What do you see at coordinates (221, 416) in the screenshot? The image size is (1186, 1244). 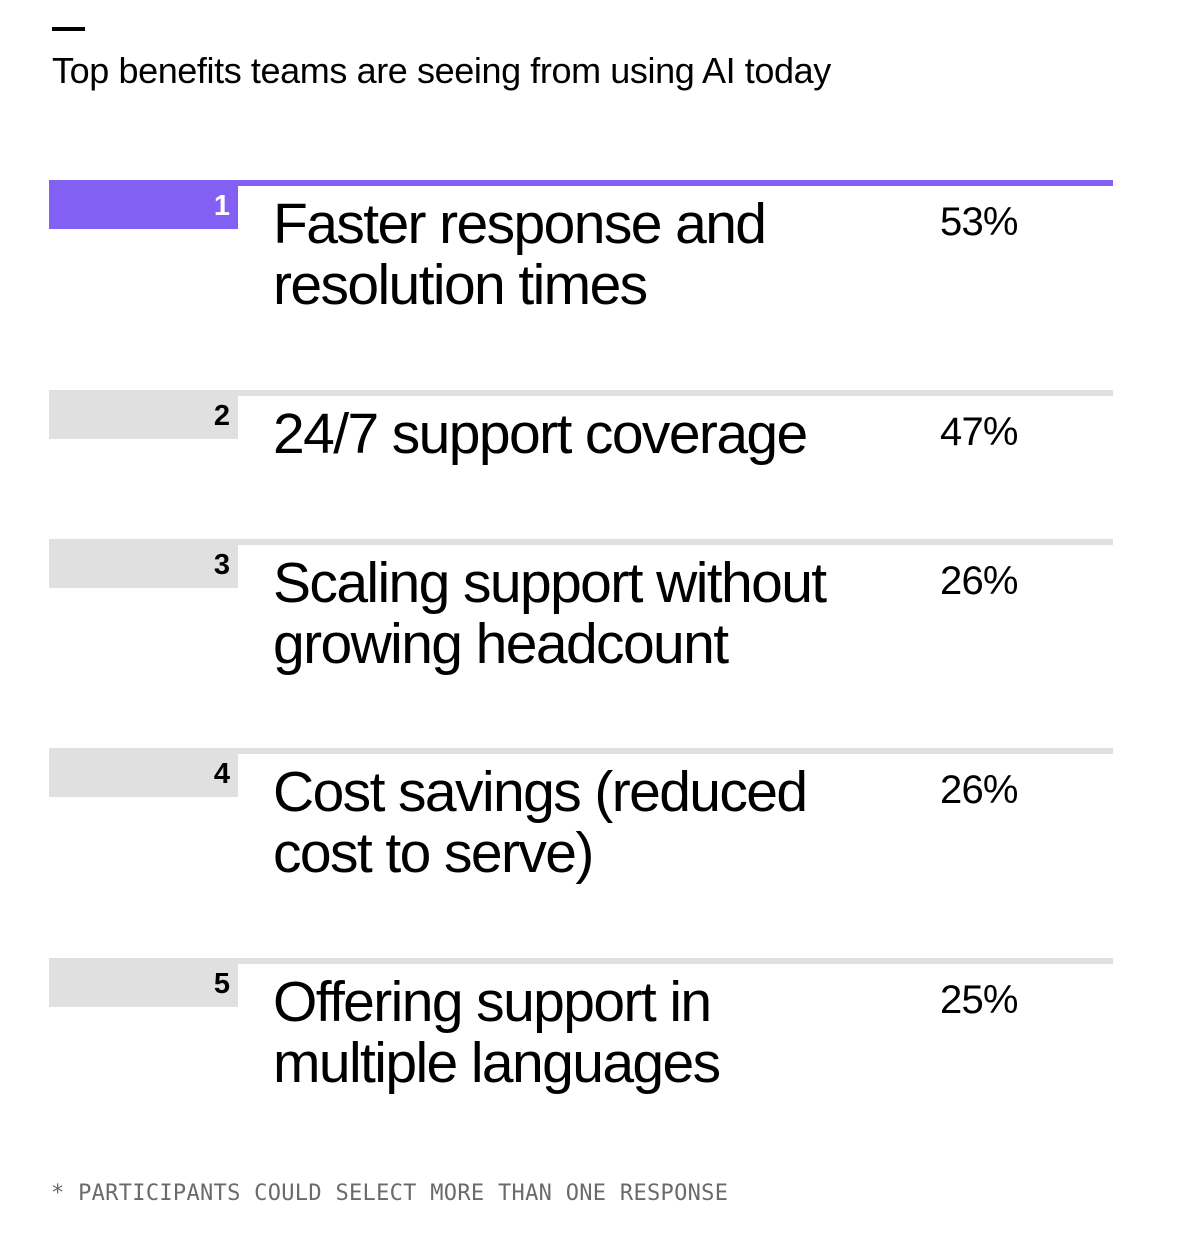 I see `rank-number: 2` at bounding box center [221, 416].